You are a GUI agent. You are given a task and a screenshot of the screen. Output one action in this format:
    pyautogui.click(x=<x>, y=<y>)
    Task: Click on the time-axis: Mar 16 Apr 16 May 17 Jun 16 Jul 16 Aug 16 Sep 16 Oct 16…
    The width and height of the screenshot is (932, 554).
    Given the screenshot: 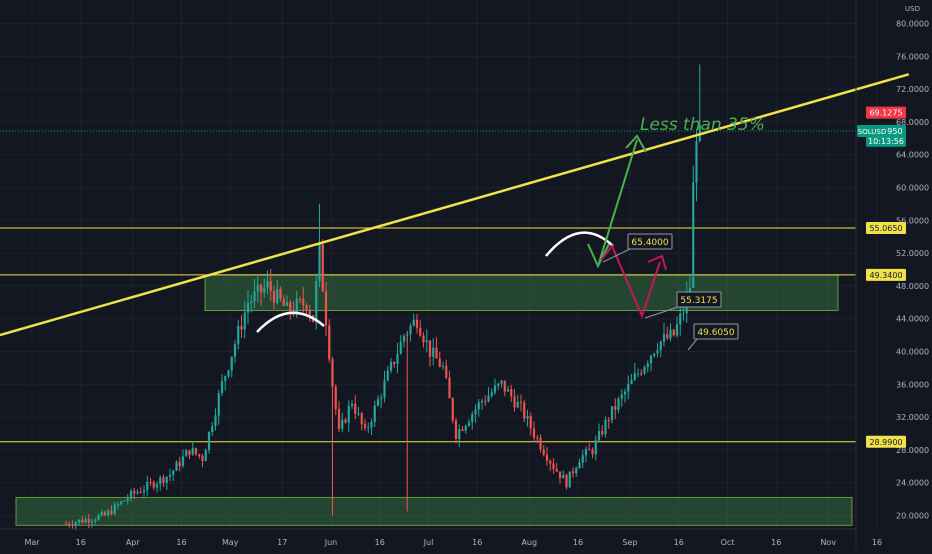 What is the action you would take?
    pyautogui.click(x=441, y=537)
    